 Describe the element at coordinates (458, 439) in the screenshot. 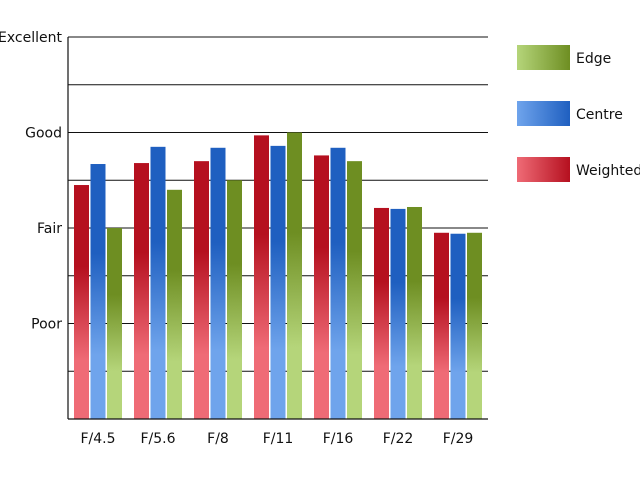

I see `x-tick-label: F/29` at that location.